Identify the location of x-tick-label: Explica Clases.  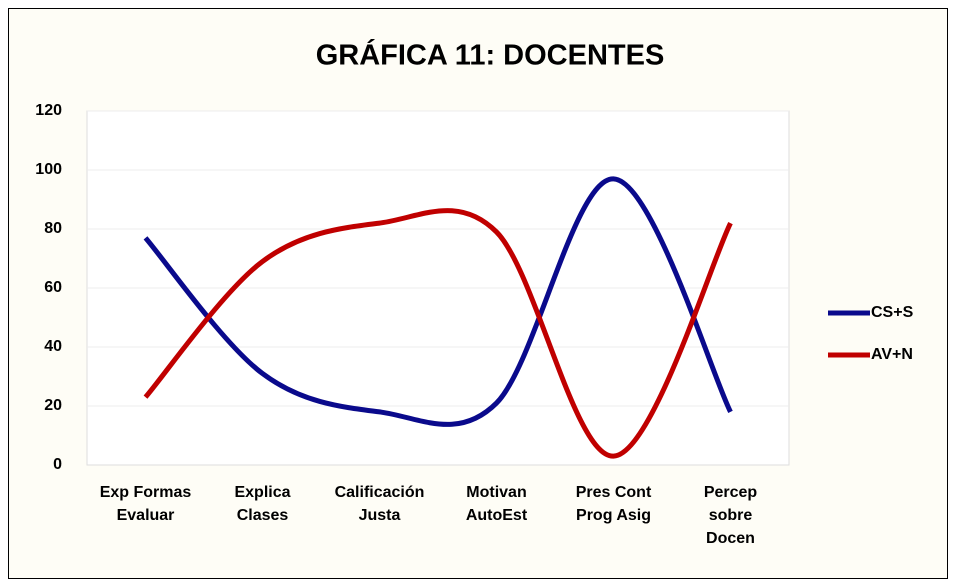
(262, 504).